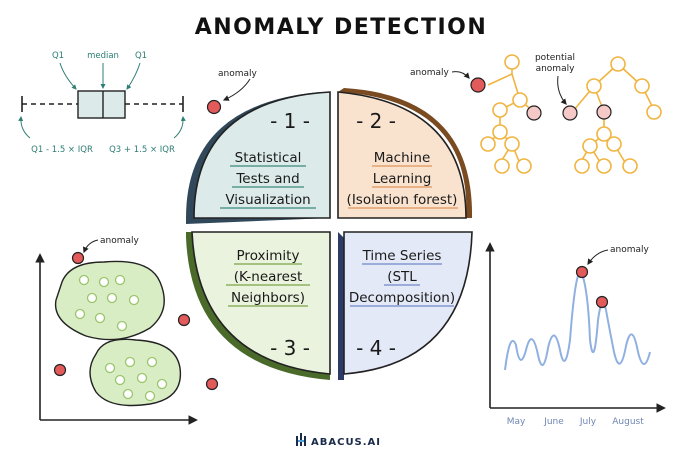 Image resolution: width=682 pixels, height=453 pixels. Describe the element at coordinates (628, 422) in the screenshot. I see `month-label-august: August` at that location.